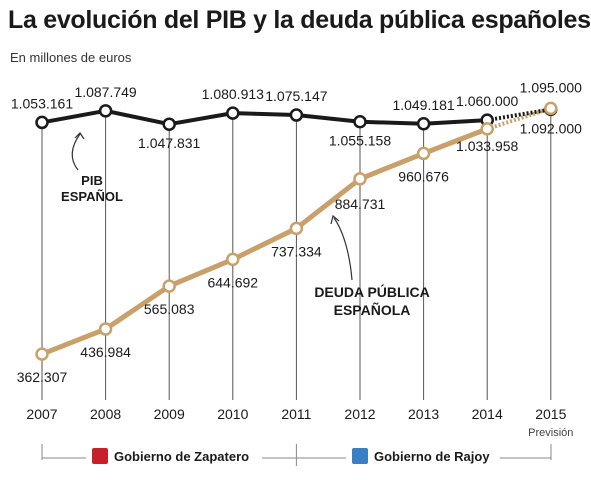  What do you see at coordinates (169, 143) in the screenshot?
I see `data-label: 1.047.831` at bounding box center [169, 143].